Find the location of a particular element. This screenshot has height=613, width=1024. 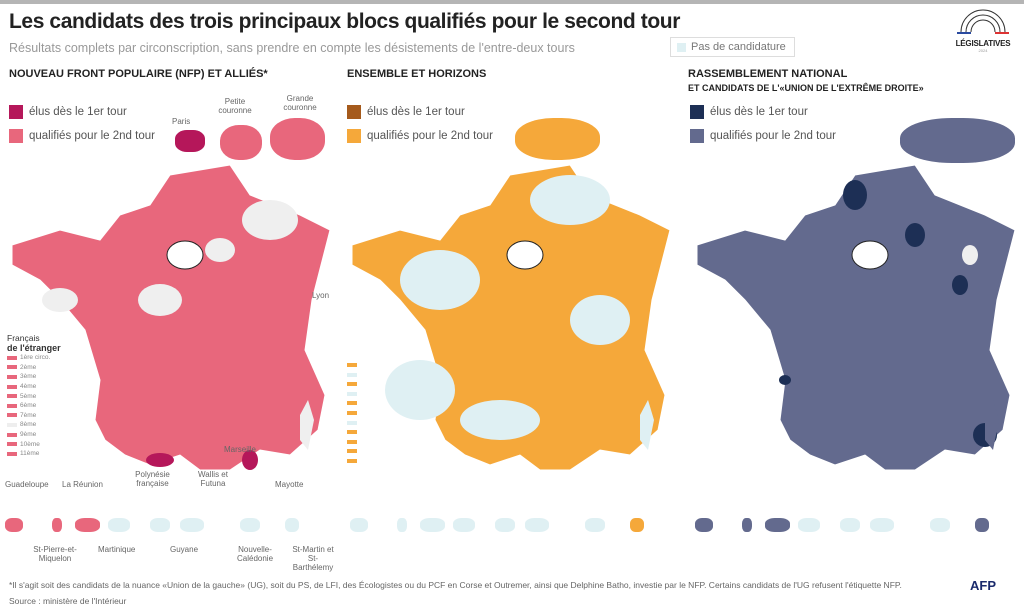

legend-no-candidate: Pas de candidature is located at coordinates (732, 47).